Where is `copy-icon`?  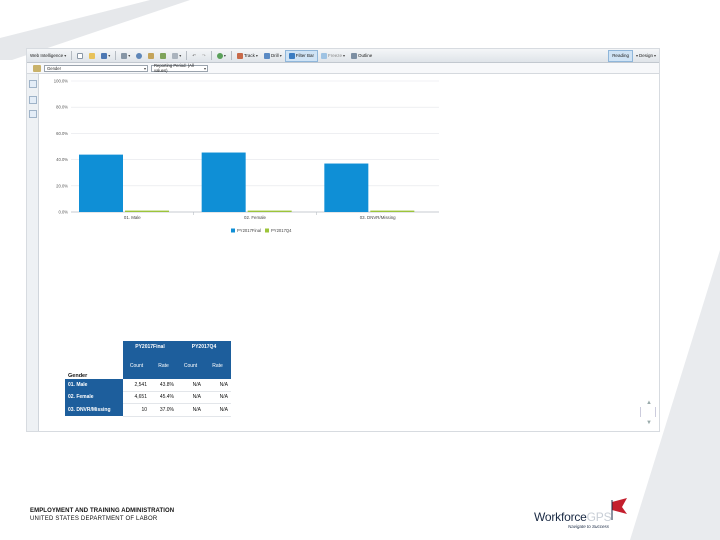
copy-icon is located at coordinates (175, 55).